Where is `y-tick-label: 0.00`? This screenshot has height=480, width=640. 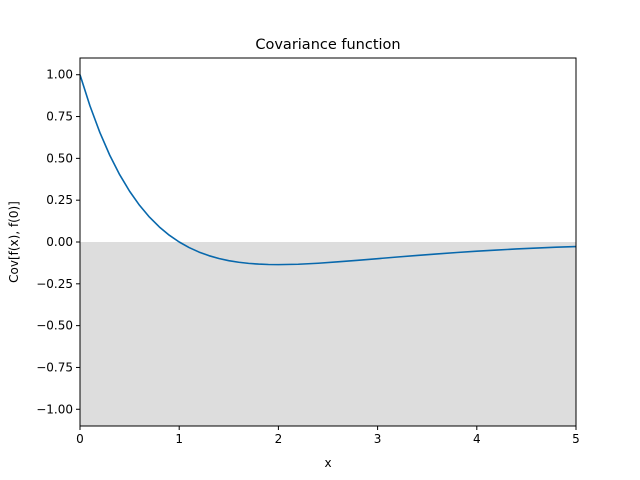 y-tick-label: 0.00 is located at coordinates (59, 242).